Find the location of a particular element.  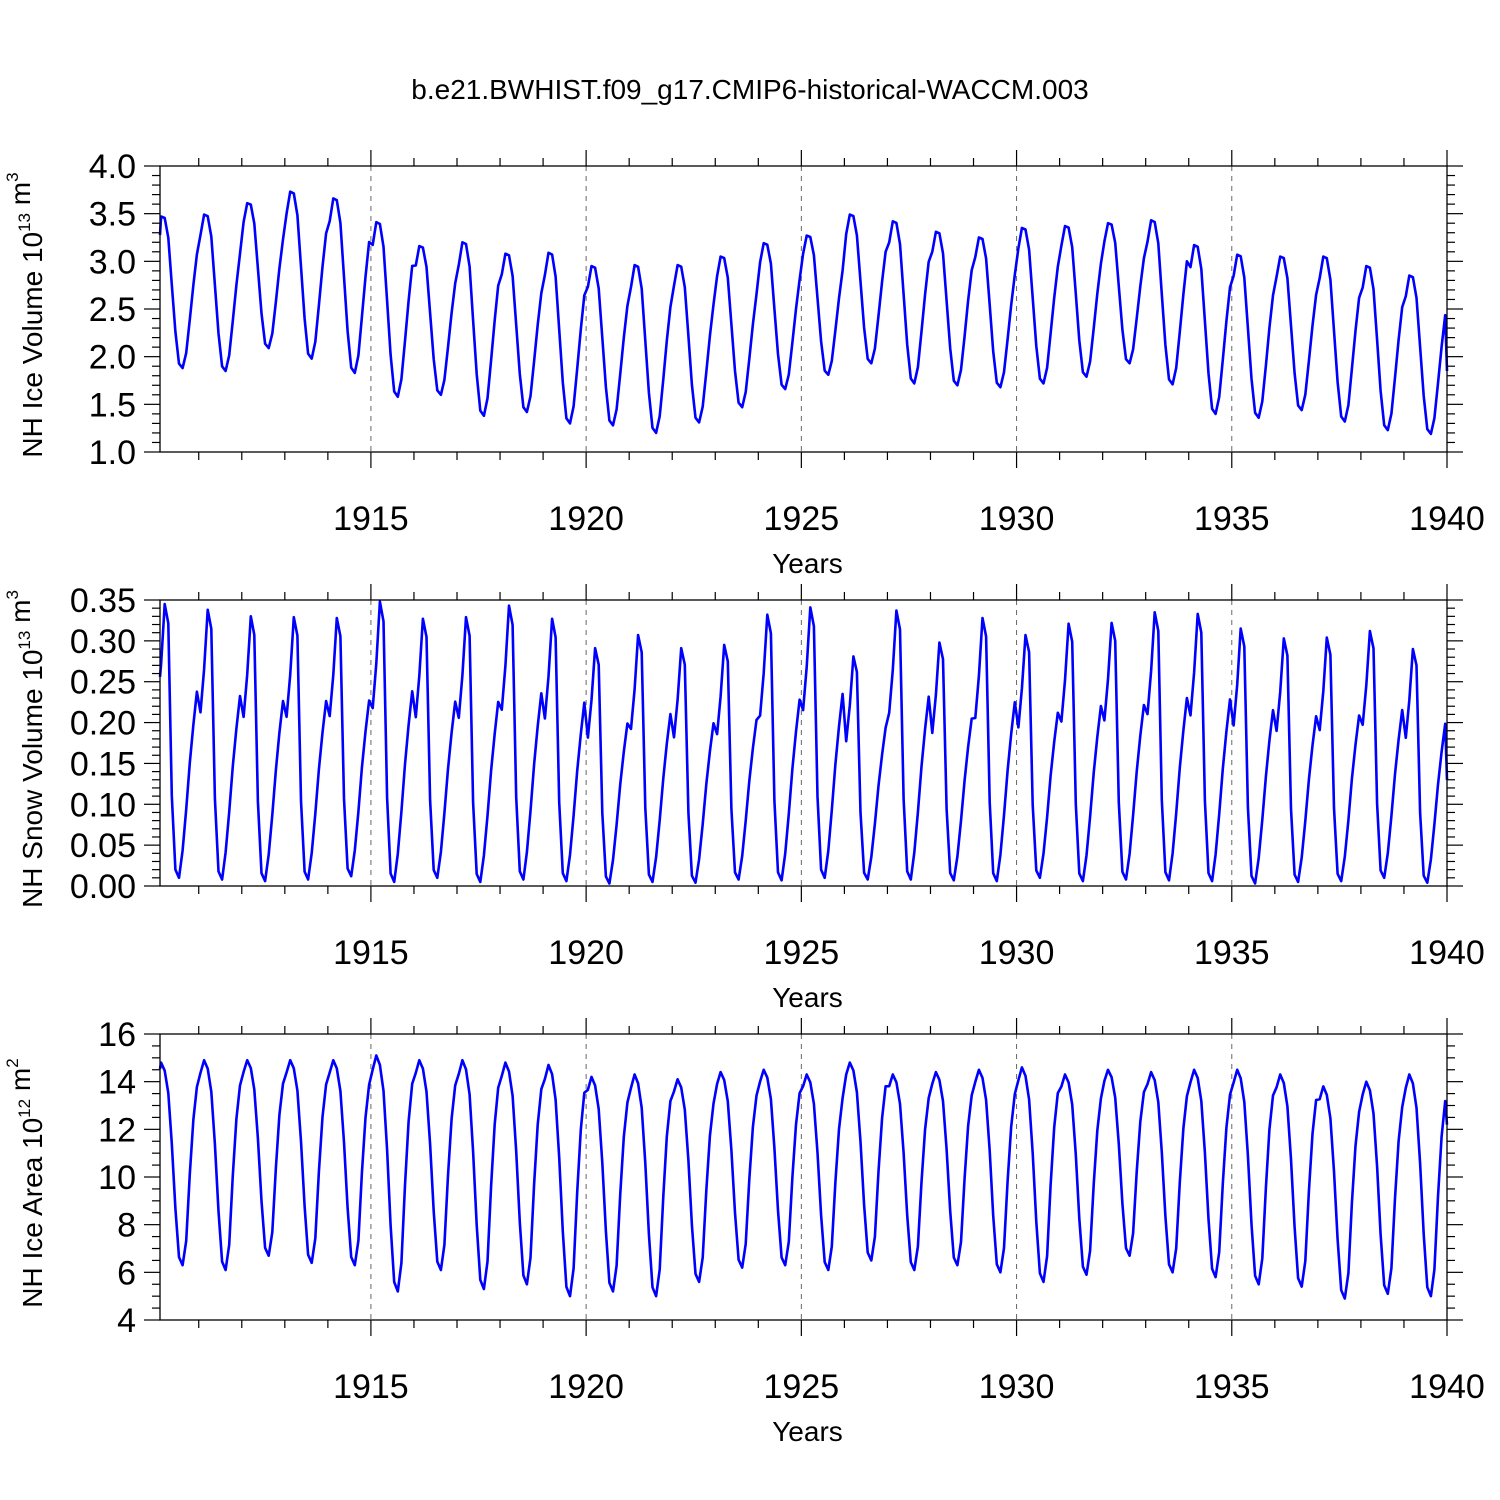

y-tick-label: 14 is located at coordinates (117, 1083).